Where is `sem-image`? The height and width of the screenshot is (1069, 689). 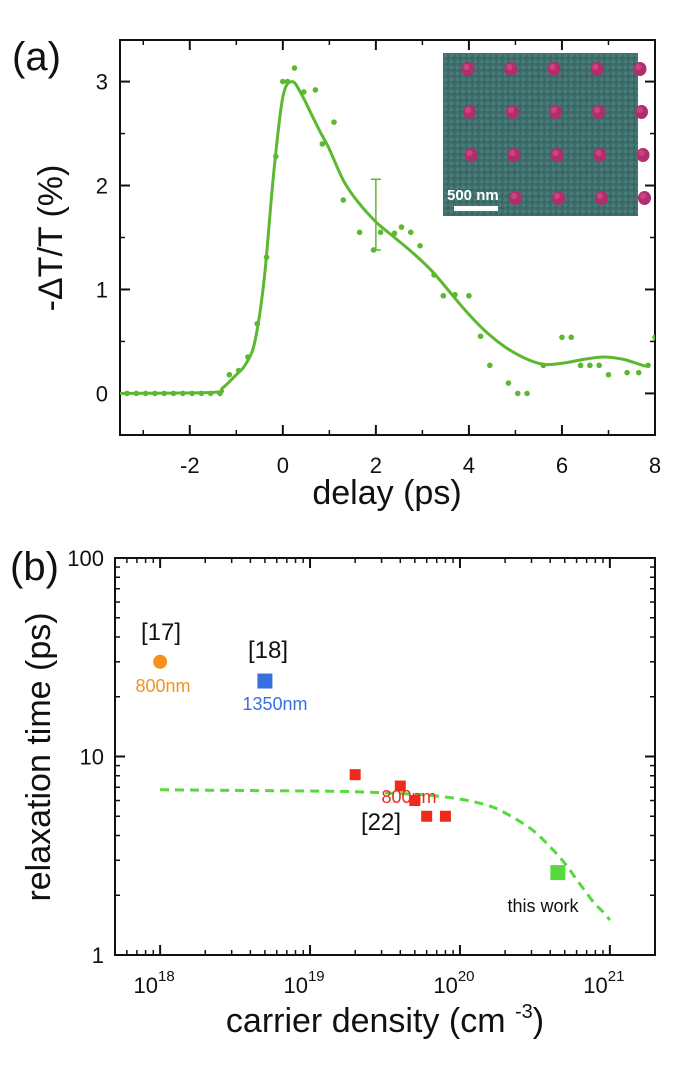 sem-image is located at coordinates (540, 134).